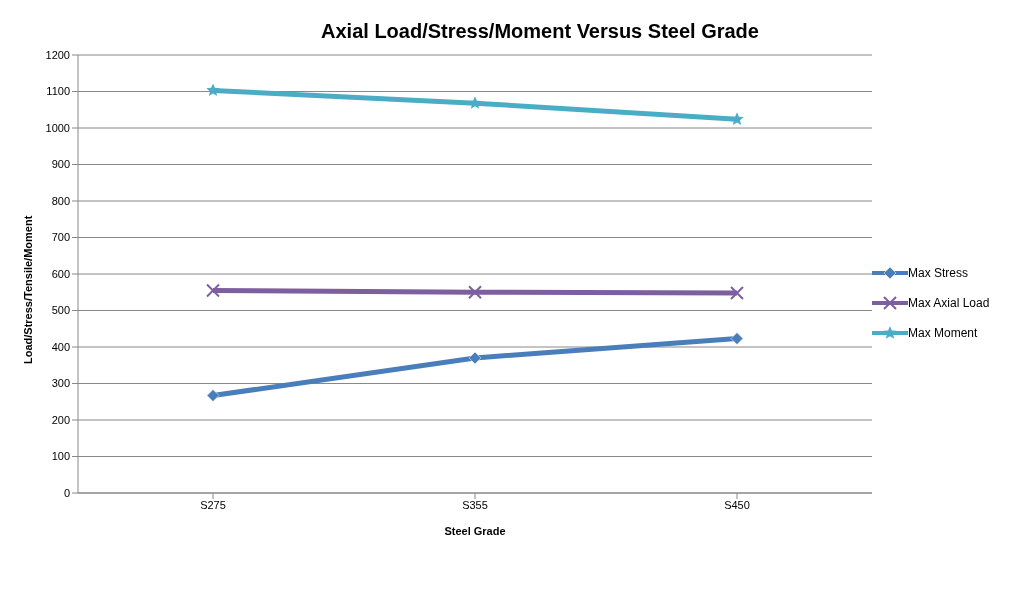 Image resolution: width=1020 pixels, height=591 pixels. What do you see at coordinates (27, 289) in the screenshot?
I see `y-axis-title: Load/Stress/Tensile/Moment` at bounding box center [27, 289].